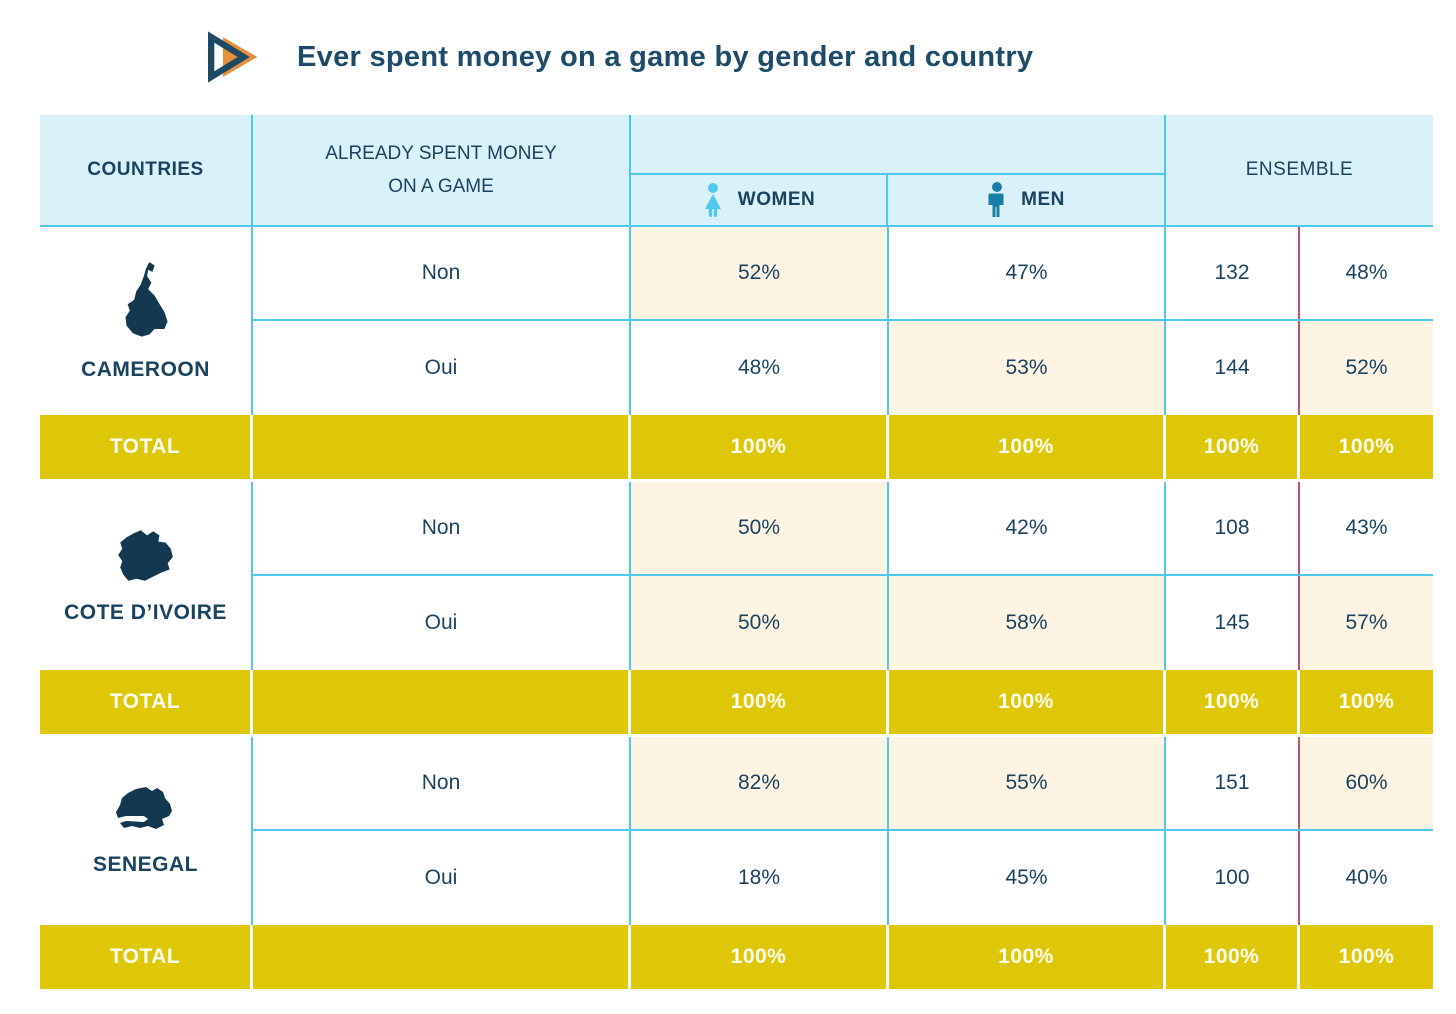  Describe the element at coordinates (232, 57) in the screenshot. I see `double-play-triangle-icon` at that location.